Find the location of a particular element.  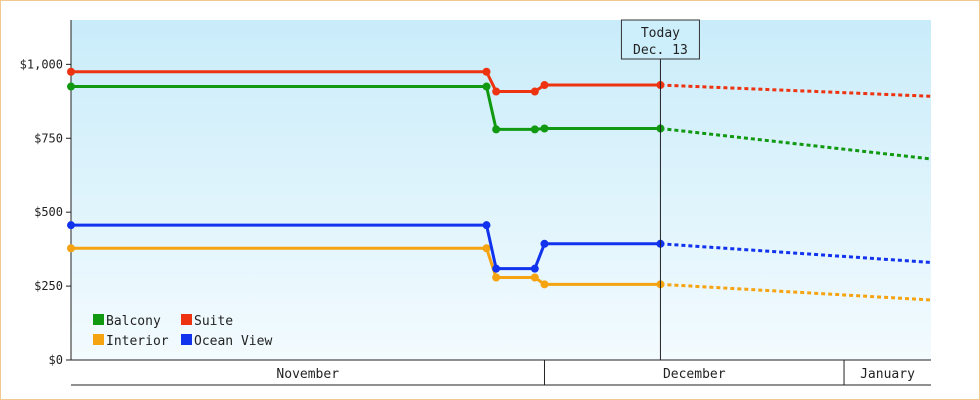

y-tick-label: $750 is located at coordinates (48, 138).